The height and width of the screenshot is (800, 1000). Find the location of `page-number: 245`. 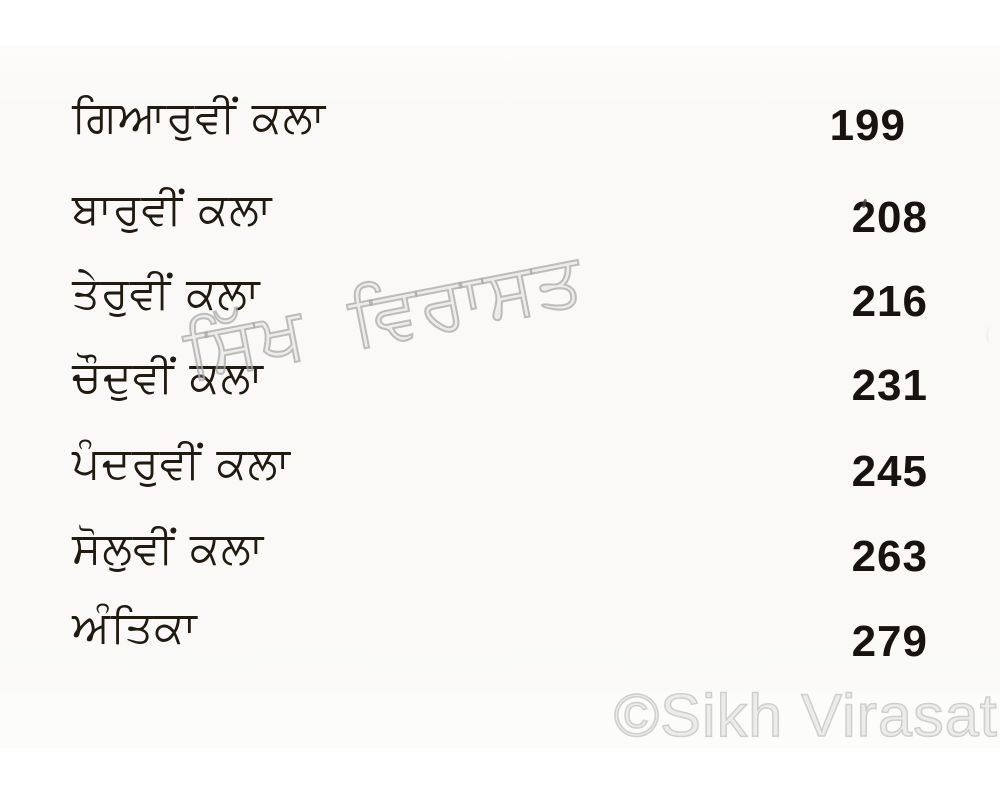

page-number: 245 is located at coordinates (889, 471).